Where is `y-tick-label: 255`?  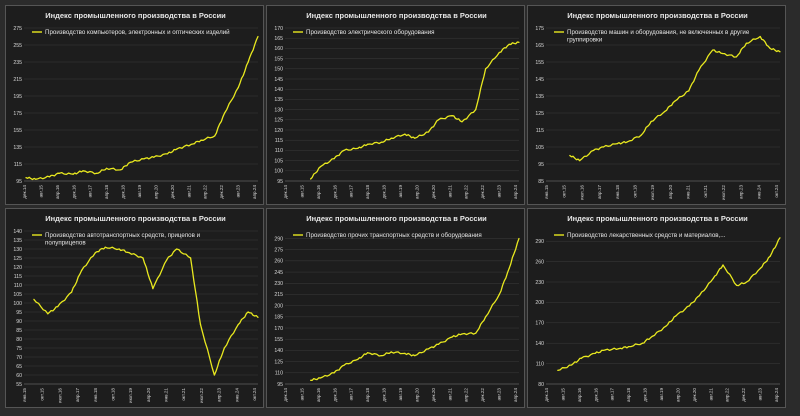 y-tick-label: 255 is located at coordinates (17, 46).